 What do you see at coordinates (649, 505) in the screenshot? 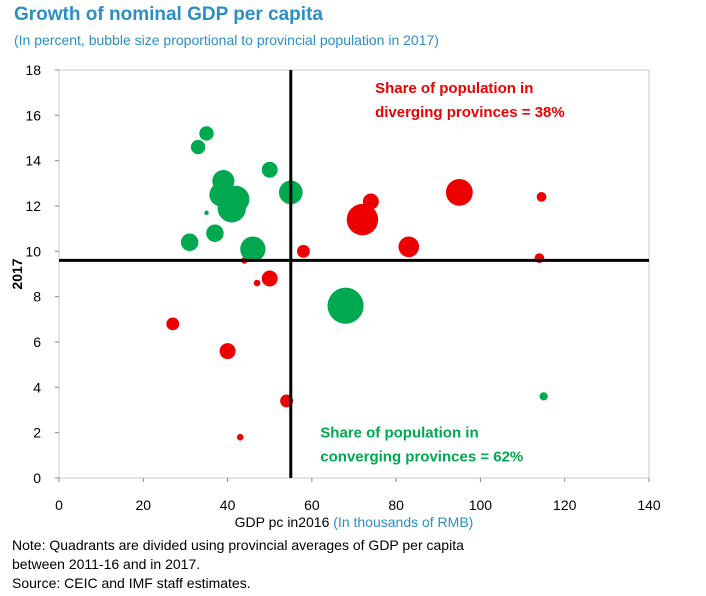
I see `x-tick-label: 140` at bounding box center [649, 505].